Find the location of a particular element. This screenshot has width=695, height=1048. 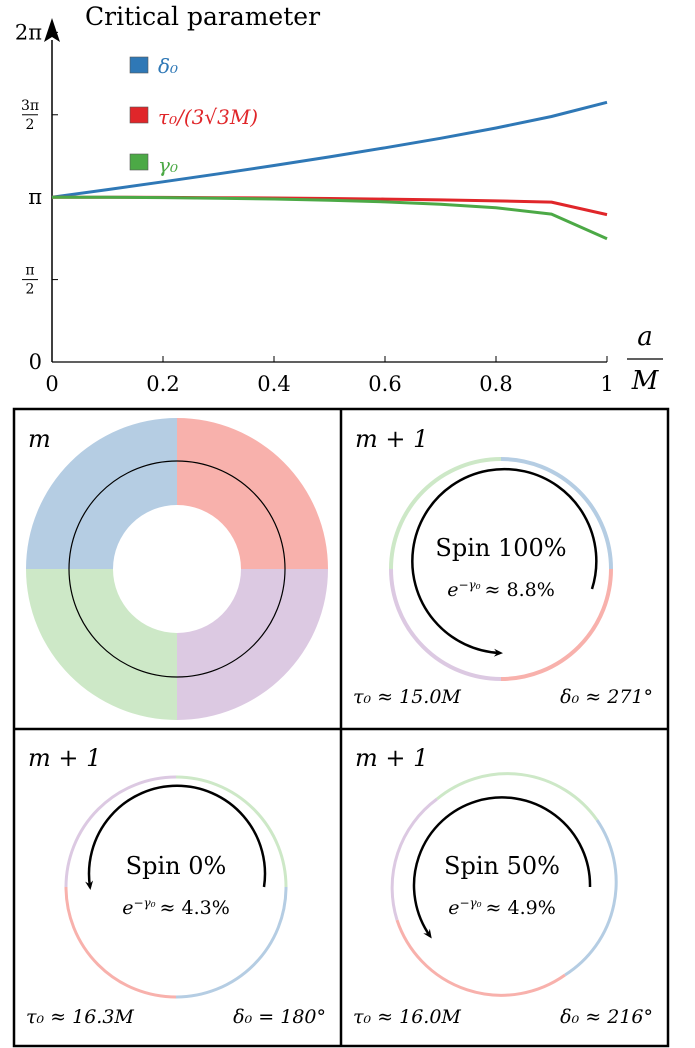

spin-label: Spin 0% is located at coordinates (176, 866).